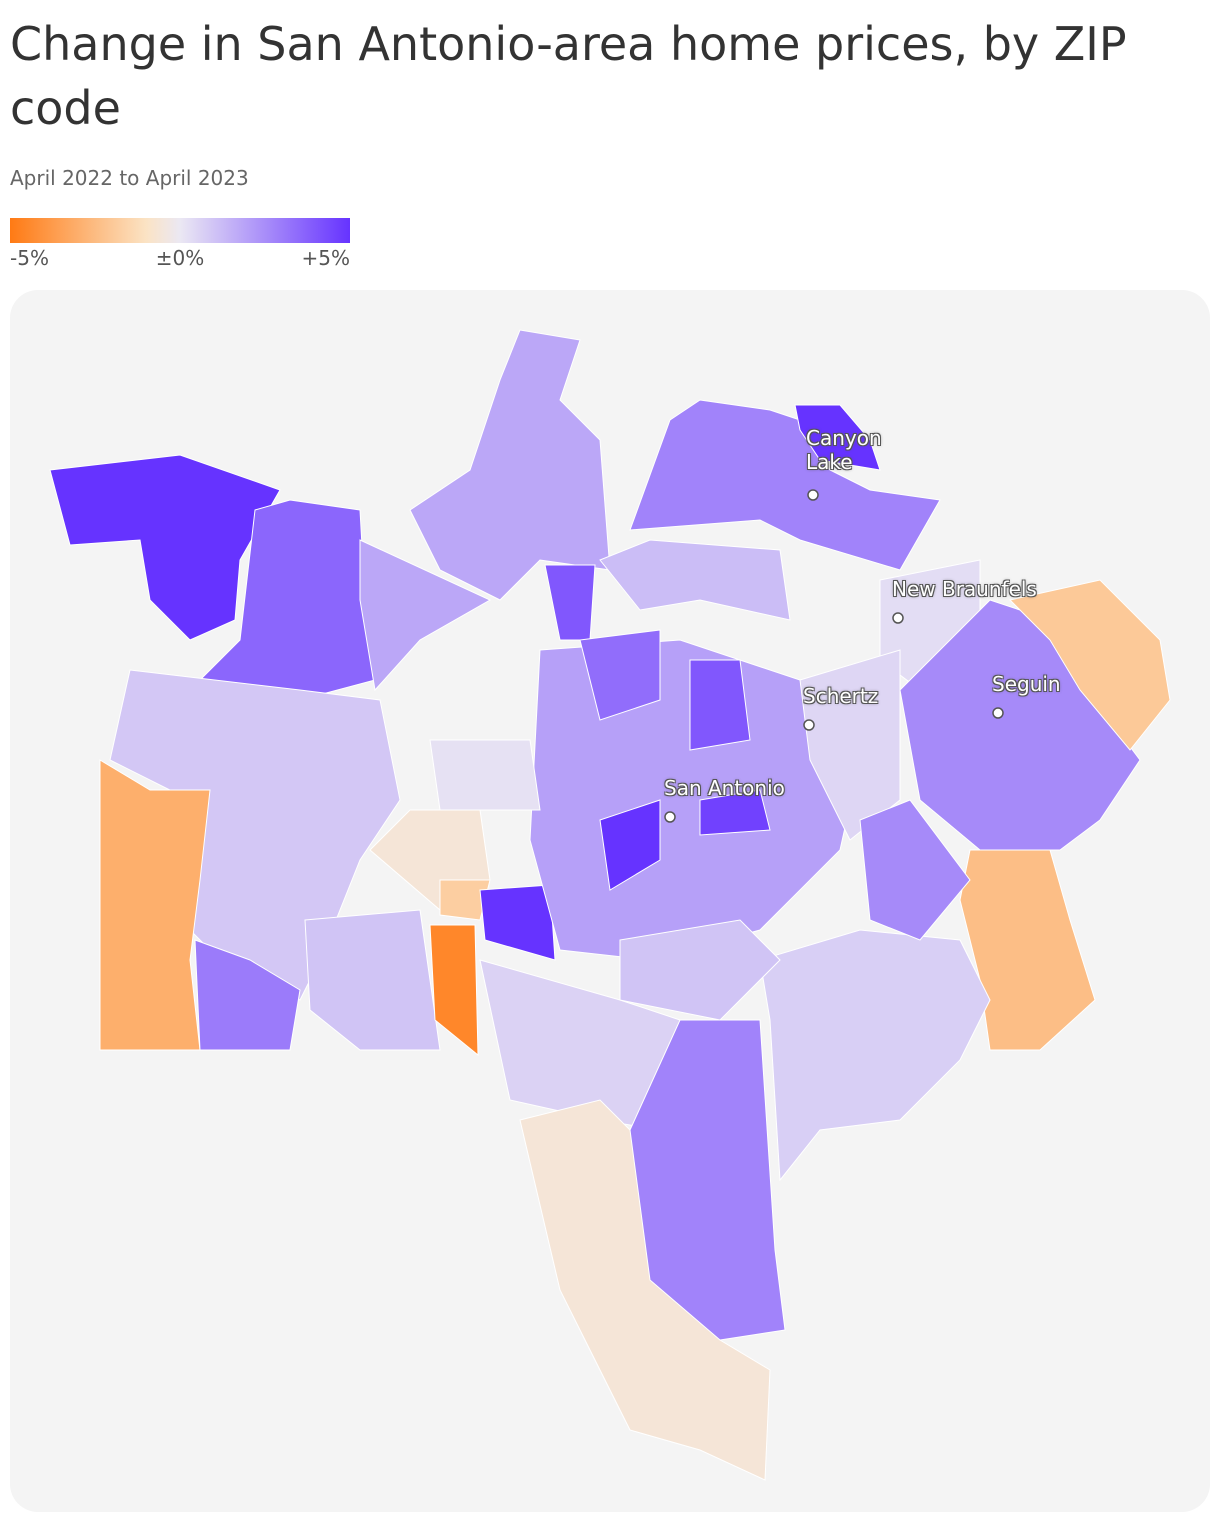 Image resolution: width=1220 pixels, height=1524 pixels. I want to click on place-label: Canyon Lake, so click(844, 450).